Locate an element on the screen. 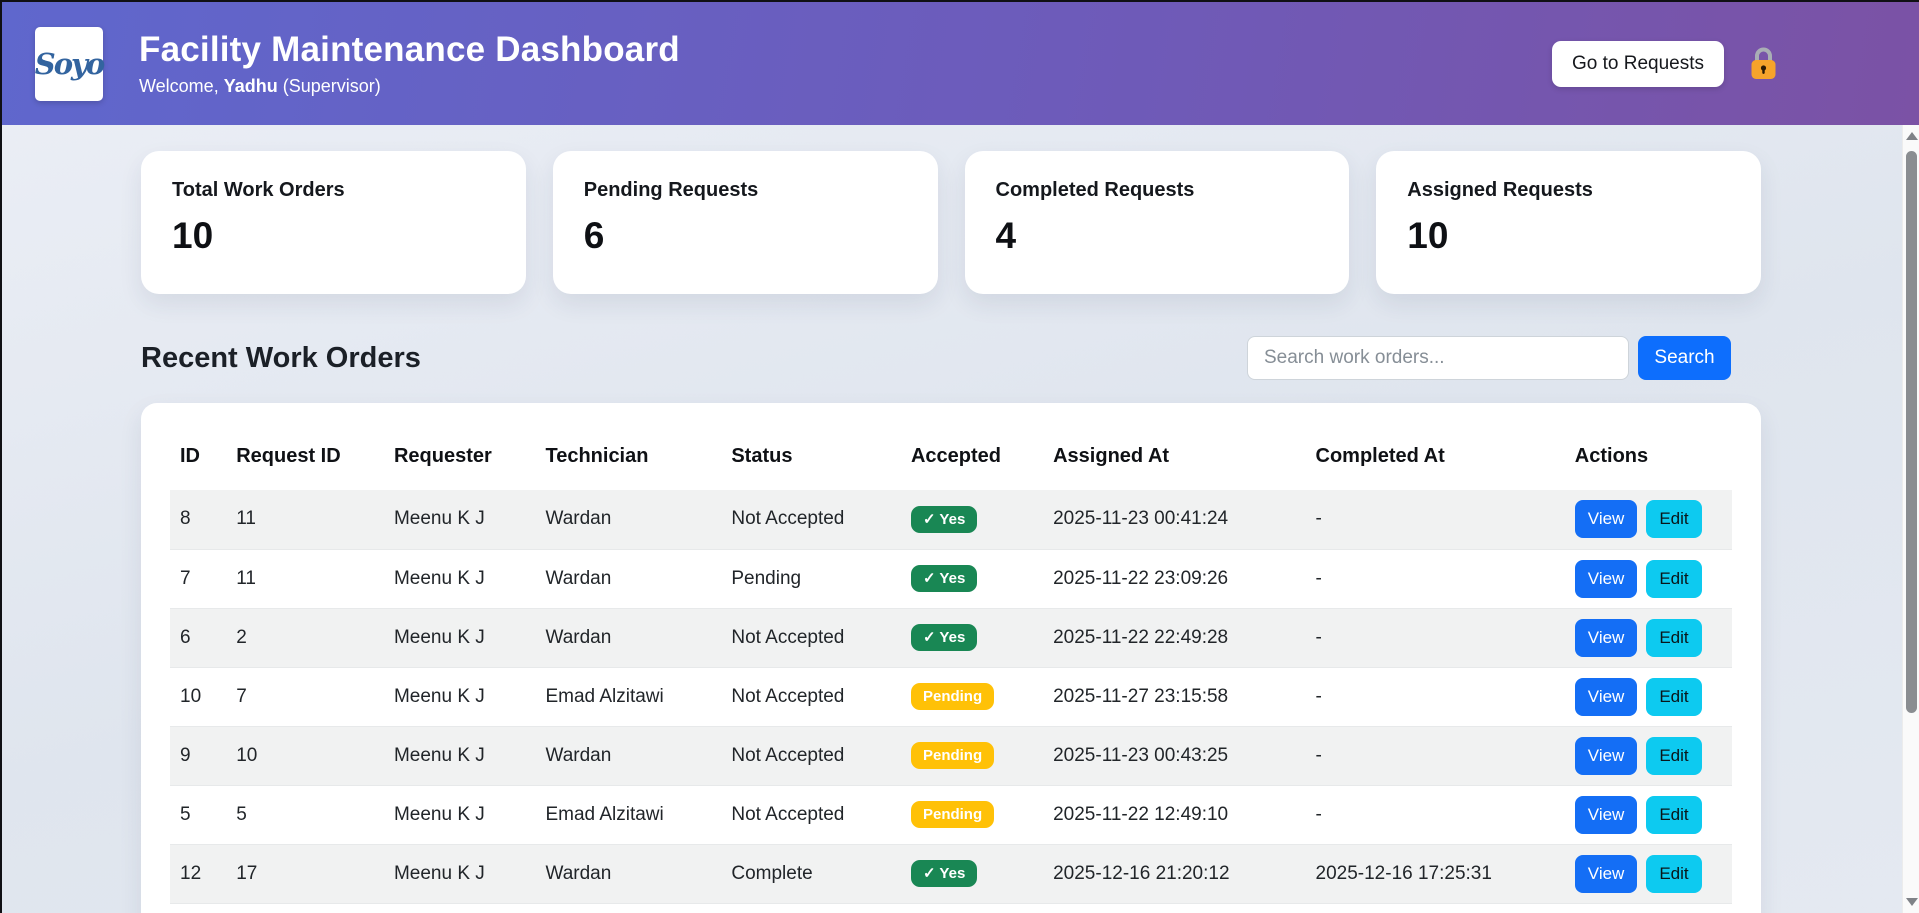  vertical-scrollbar is located at coordinates (1910, 519).